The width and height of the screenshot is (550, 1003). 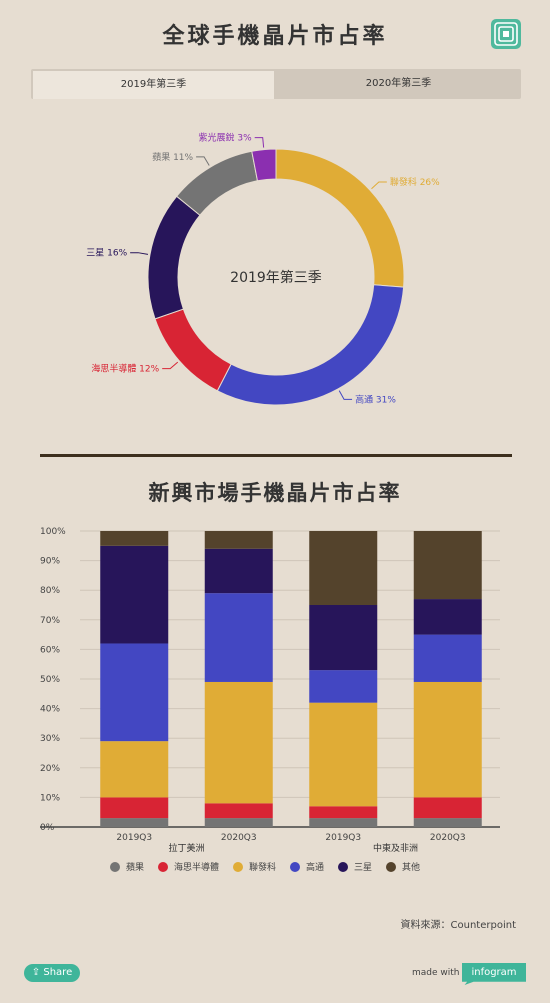 What do you see at coordinates (106, 253) in the screenshot?
I see `donut-label-4: 三星 16%` at bounding box center [106, 253].